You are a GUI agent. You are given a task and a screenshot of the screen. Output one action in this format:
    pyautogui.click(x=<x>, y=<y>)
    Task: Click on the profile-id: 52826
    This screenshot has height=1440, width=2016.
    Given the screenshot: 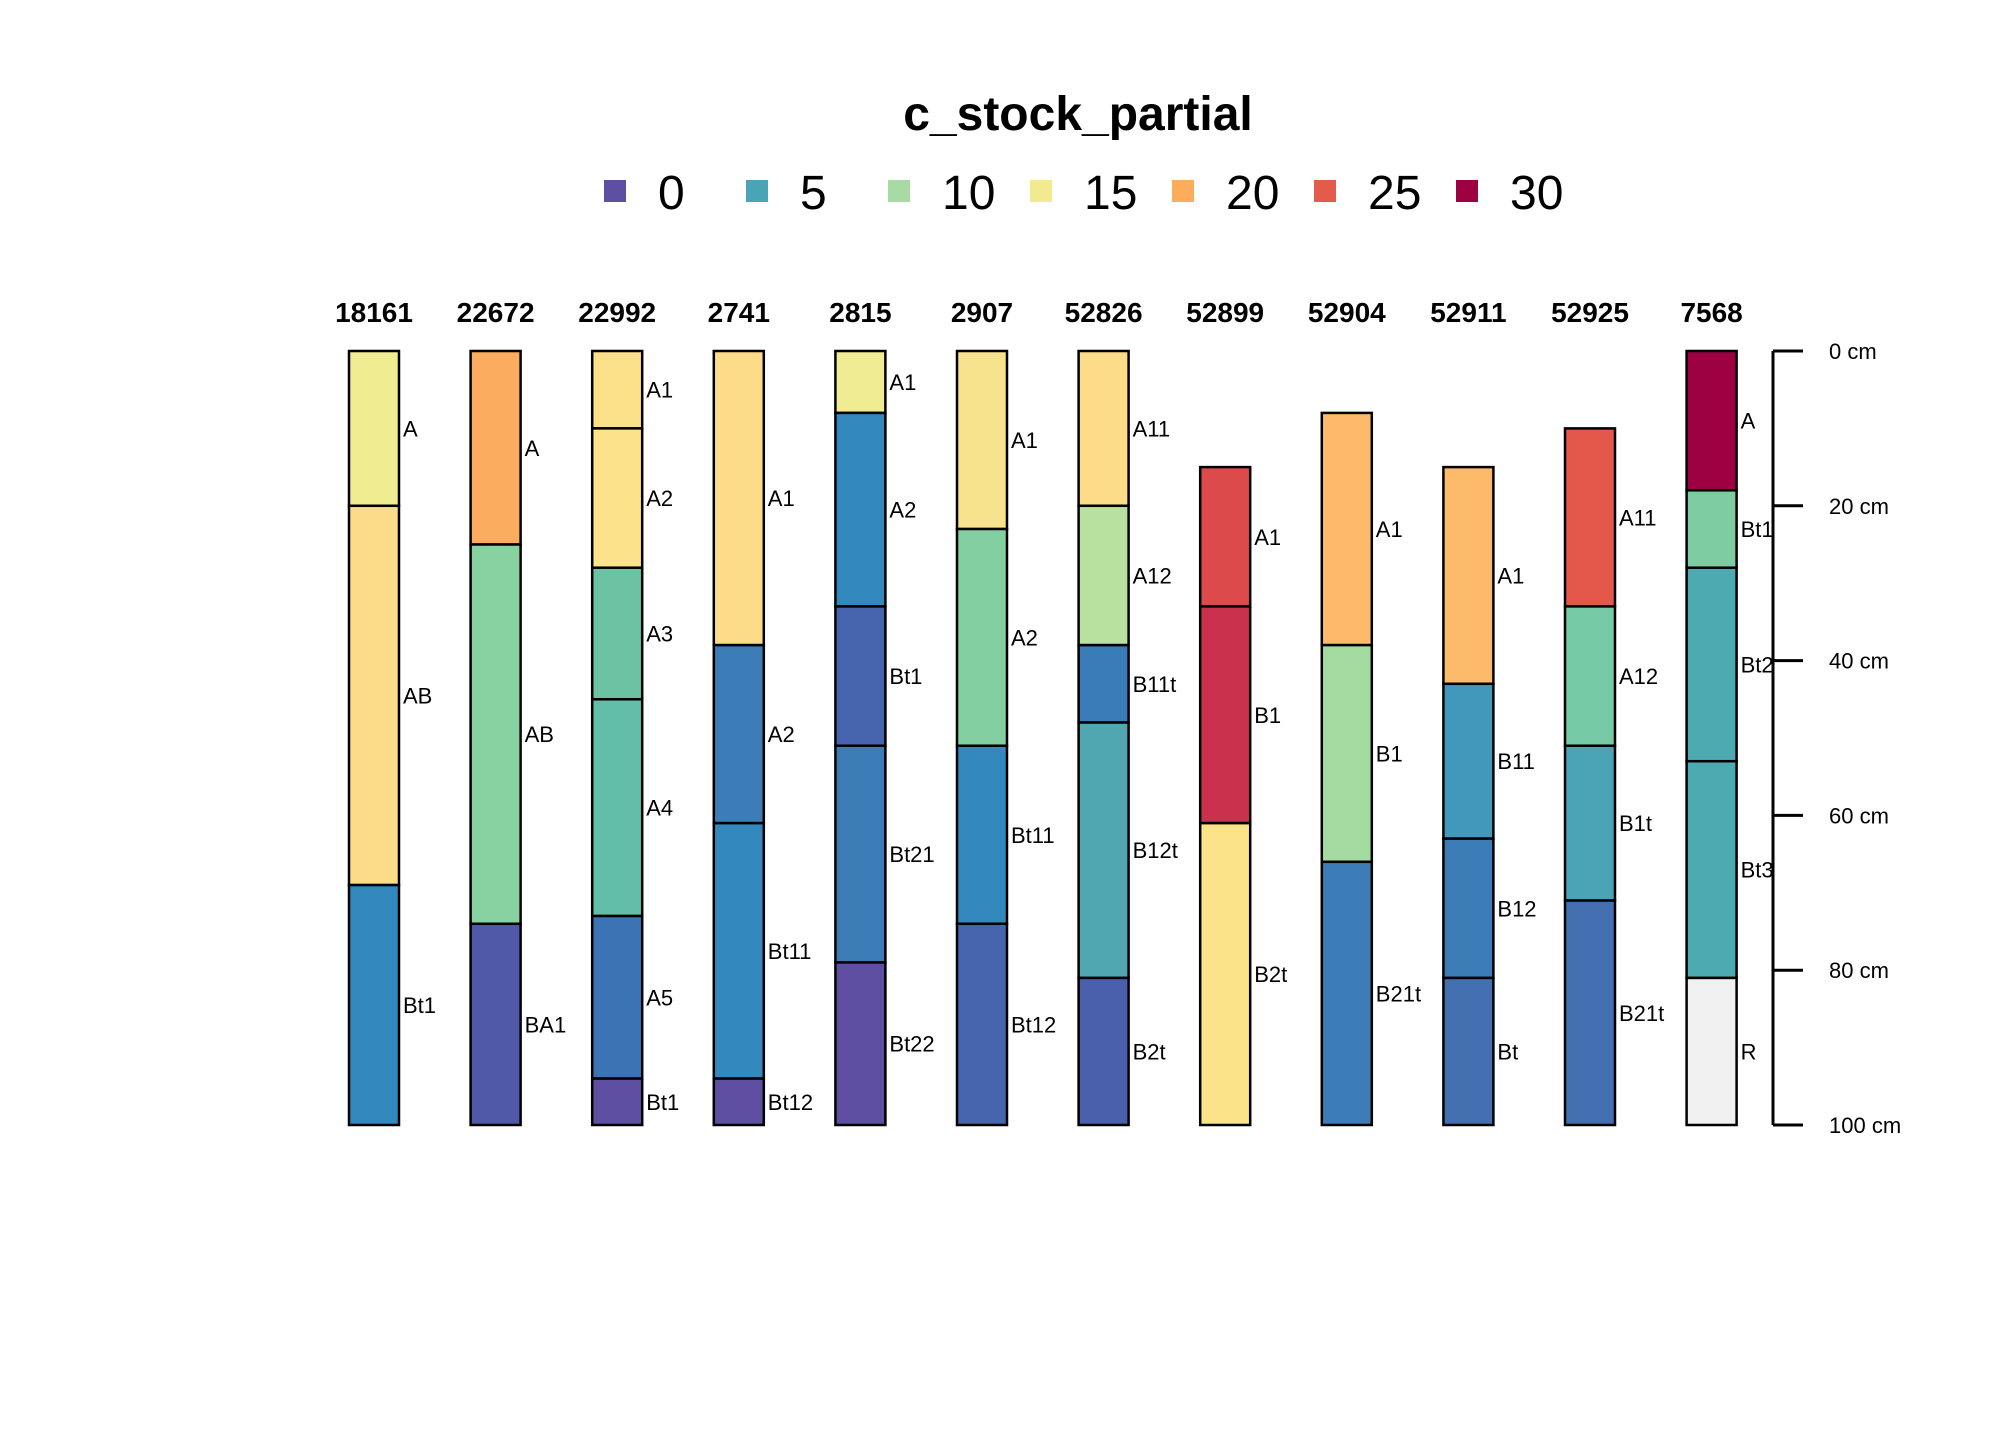 What is the action you would take?
    pyautogui.click(x=1104, y=312)
    